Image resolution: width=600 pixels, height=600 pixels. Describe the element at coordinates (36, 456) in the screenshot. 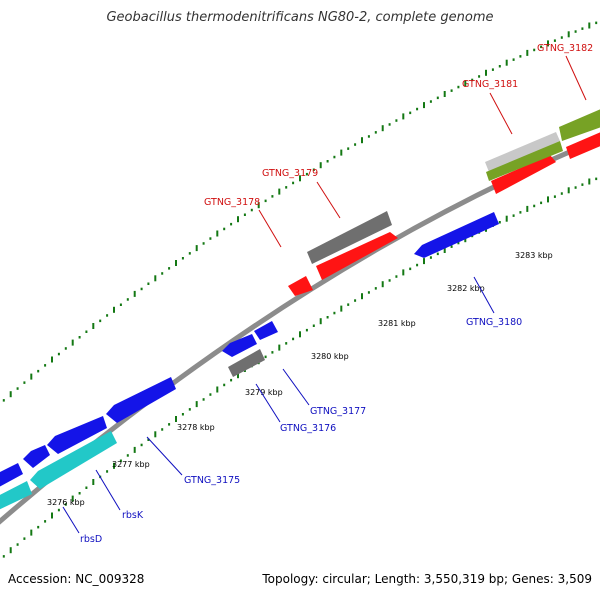

I see `gene-arrow-rbsd-blue` at that location.